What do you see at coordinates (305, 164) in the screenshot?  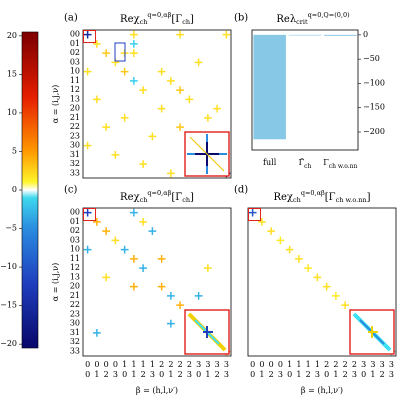 I see `category-label: Γ̄ch` at bounding box center [305, 164].